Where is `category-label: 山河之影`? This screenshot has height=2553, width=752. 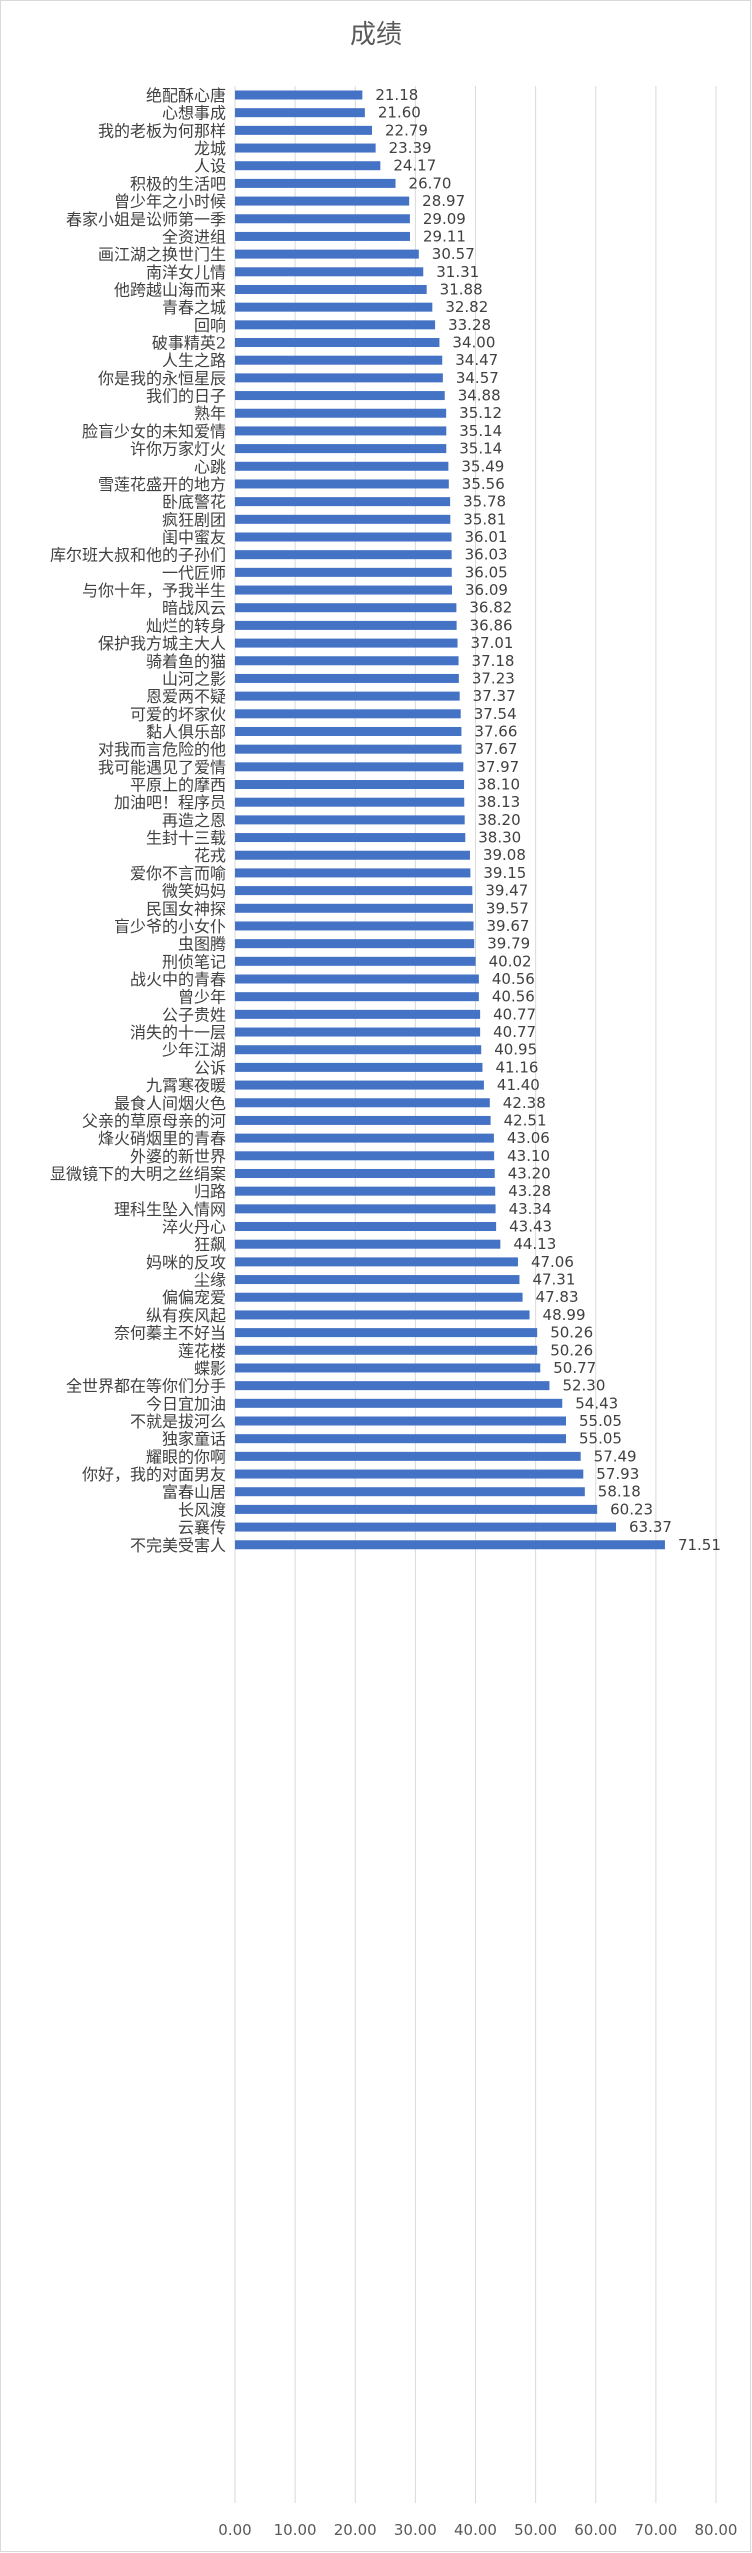 category-label: 山河之影 is located at coordinates (194, 678).